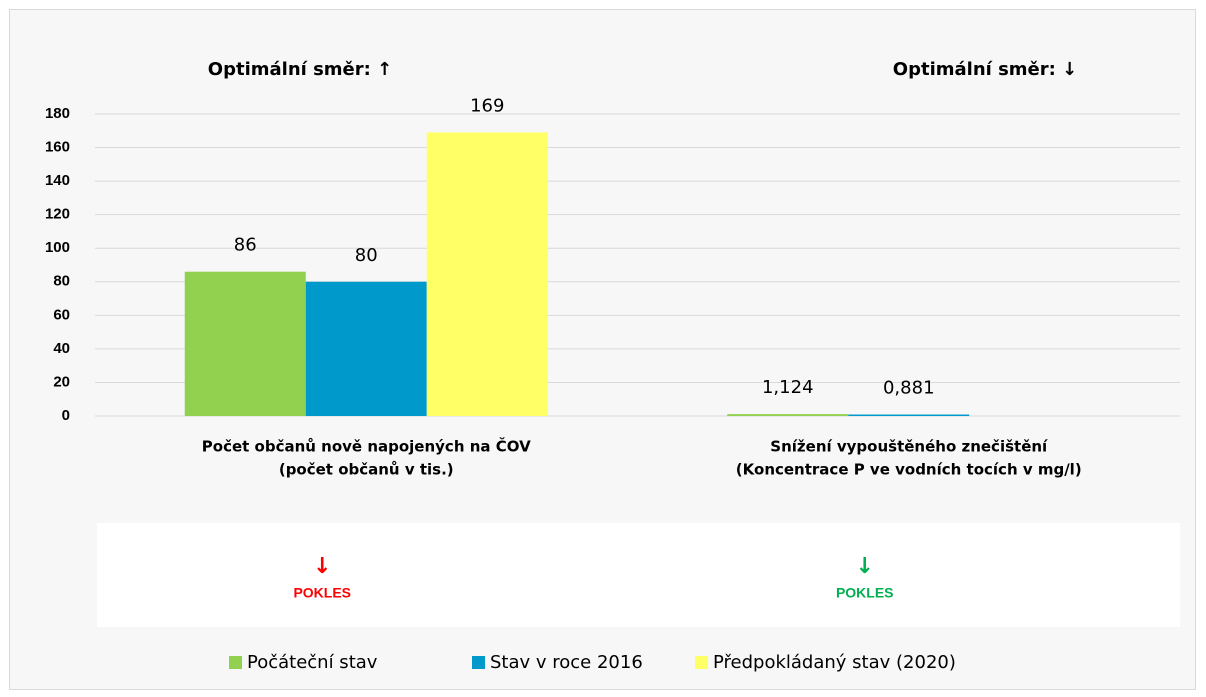 The width and height of the screenshot is (1206, 697). I want to click on y-tick-label: 140, so click(57, 180).